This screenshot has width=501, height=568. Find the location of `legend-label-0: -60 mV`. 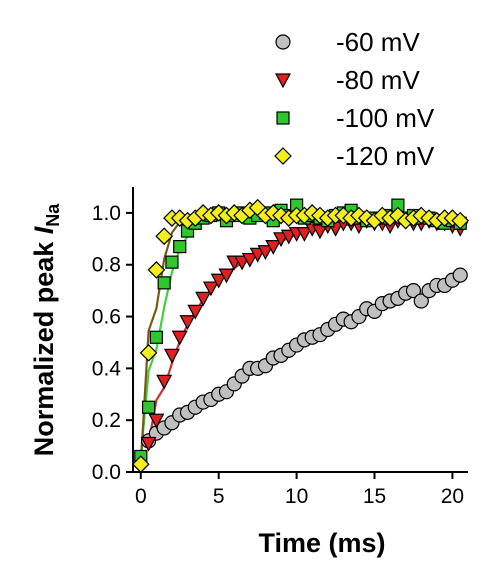

legend-label-0: -60 mV is located at coordinates (378, 42).